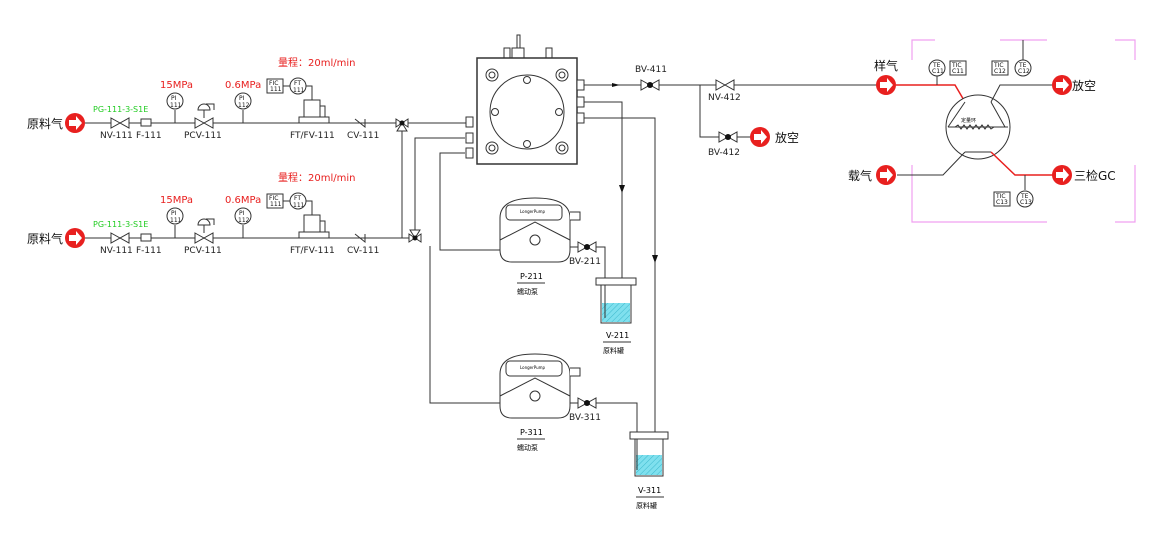  I want to click on bv412-label: BV-412, so click(724, 153).